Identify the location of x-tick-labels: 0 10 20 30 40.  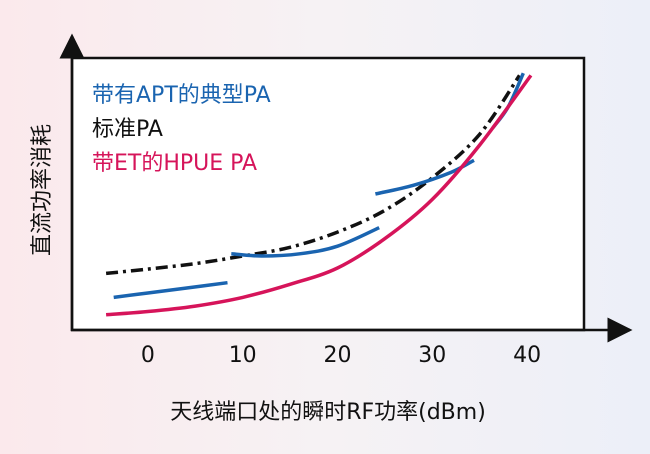
(341, 355).